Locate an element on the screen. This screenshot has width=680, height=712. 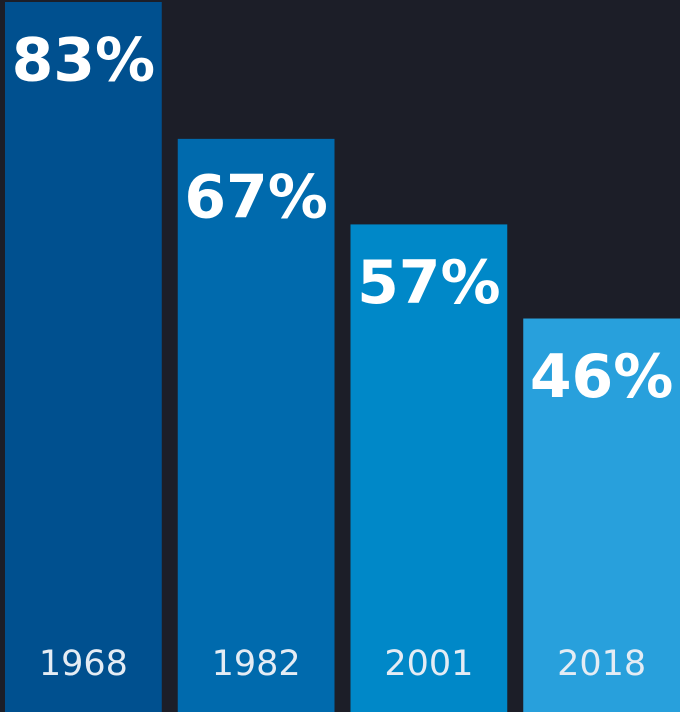
bar is located at coordinates (601, 515).